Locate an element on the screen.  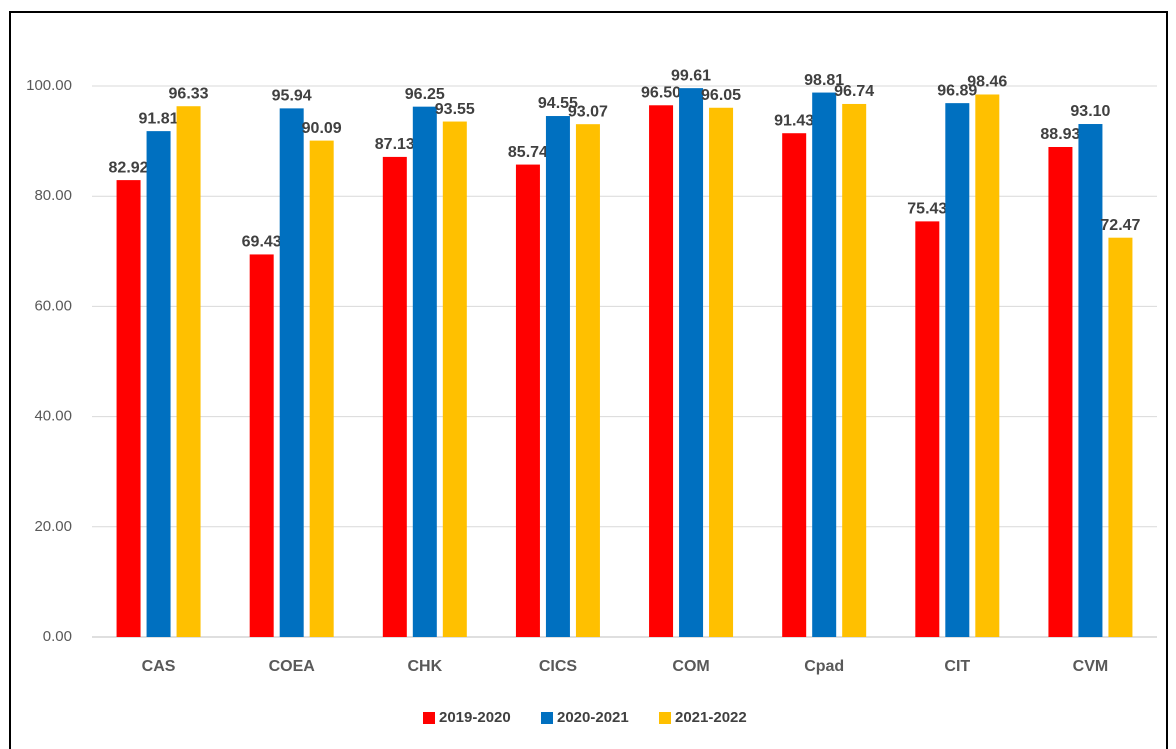
y-tick-label: 60.00 is located at coordinates (53, 305).